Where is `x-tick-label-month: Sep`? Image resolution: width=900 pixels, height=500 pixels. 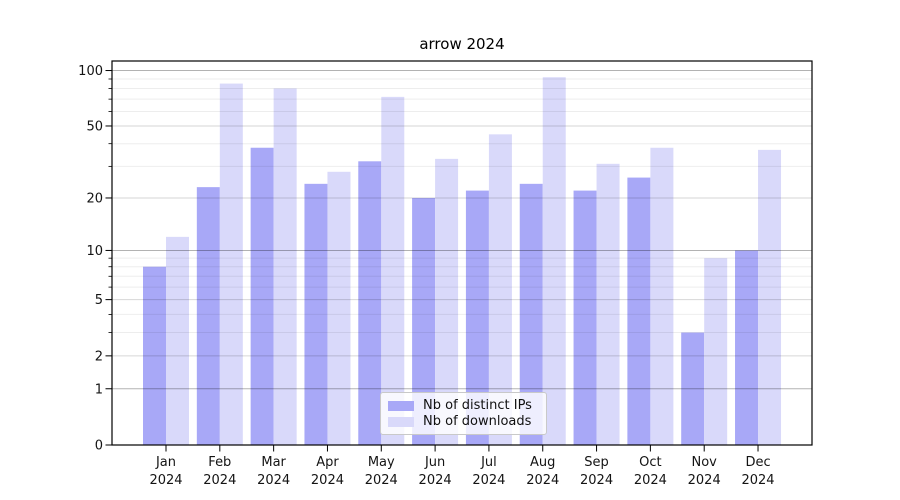
x-tick-label-month: Sep is located at coordinates (596, 462).